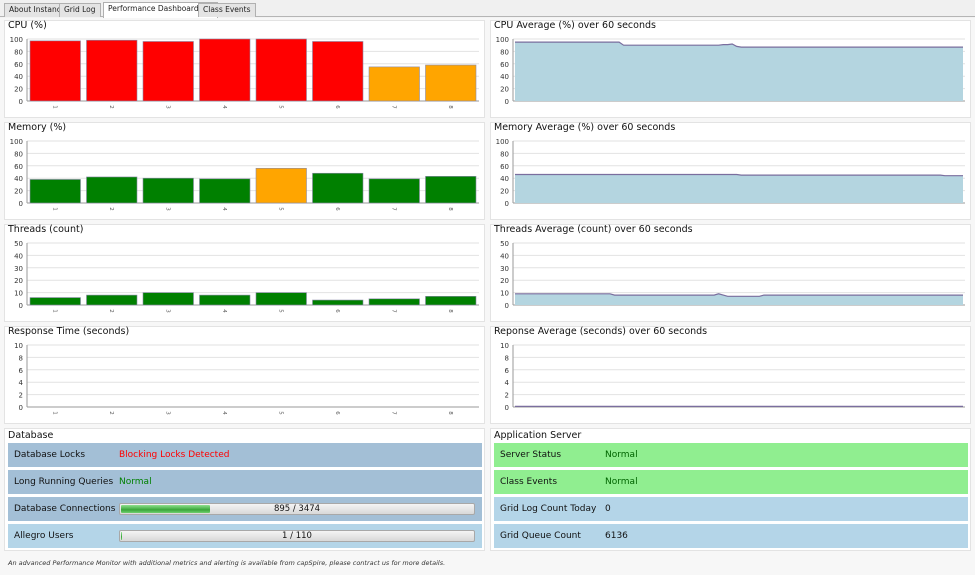  What do you see at coordinates (538, 435) in the screenshot?
I see `application-server-title: Application Server` at bounding box center [538, 435].